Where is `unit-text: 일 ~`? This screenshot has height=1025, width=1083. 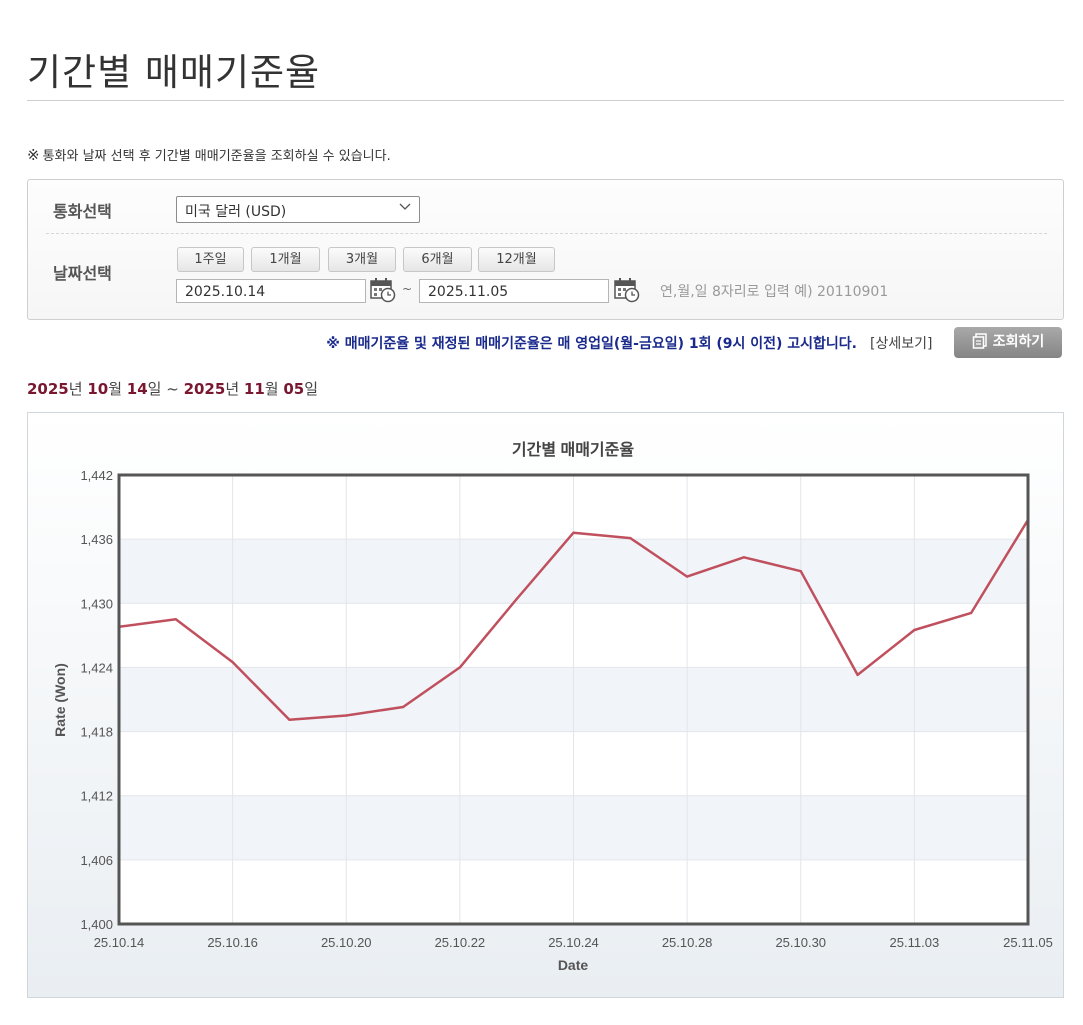
unit-text: 일 ~ is located at coordinates (165, 389).